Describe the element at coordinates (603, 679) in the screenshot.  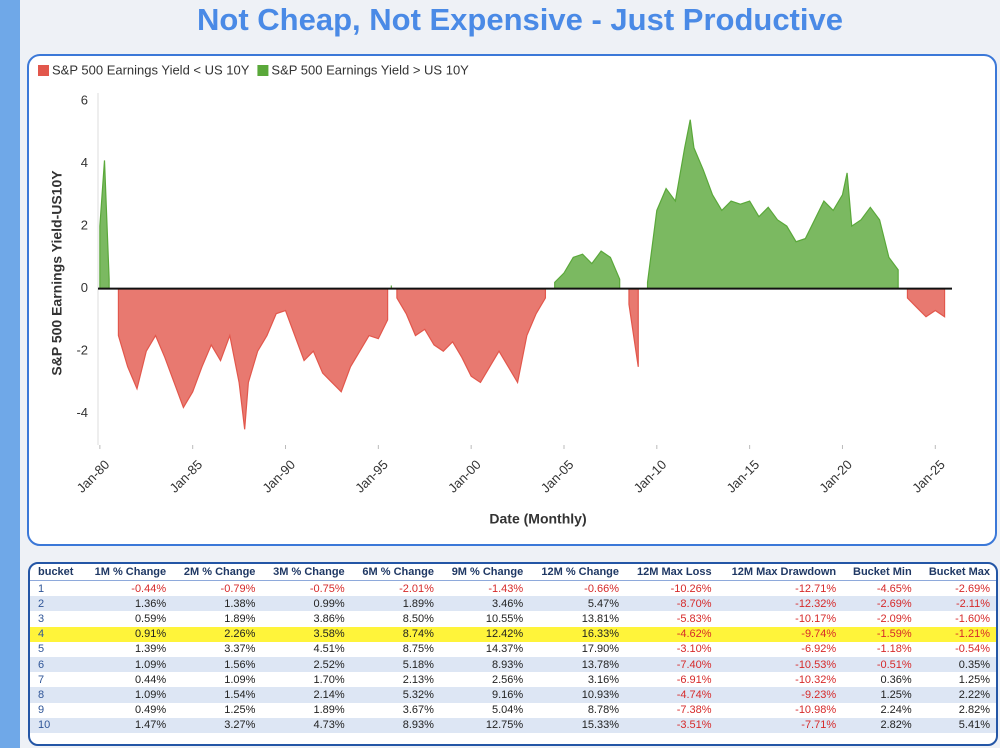
I see `table-cell: 3.16%` at that location.